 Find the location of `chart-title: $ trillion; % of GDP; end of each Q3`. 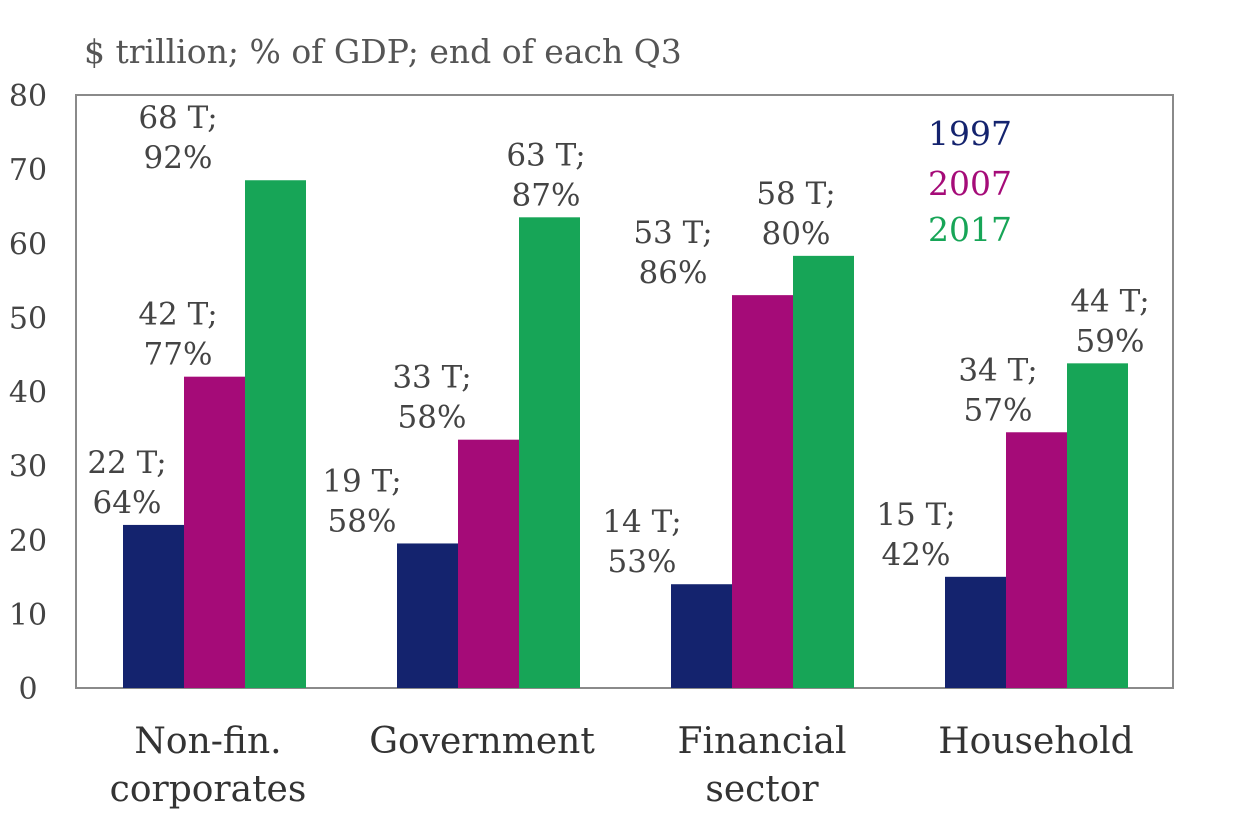

chart-title: $ trillion; % of GDP; end of each Q3 is located at coordinates (383, 51).